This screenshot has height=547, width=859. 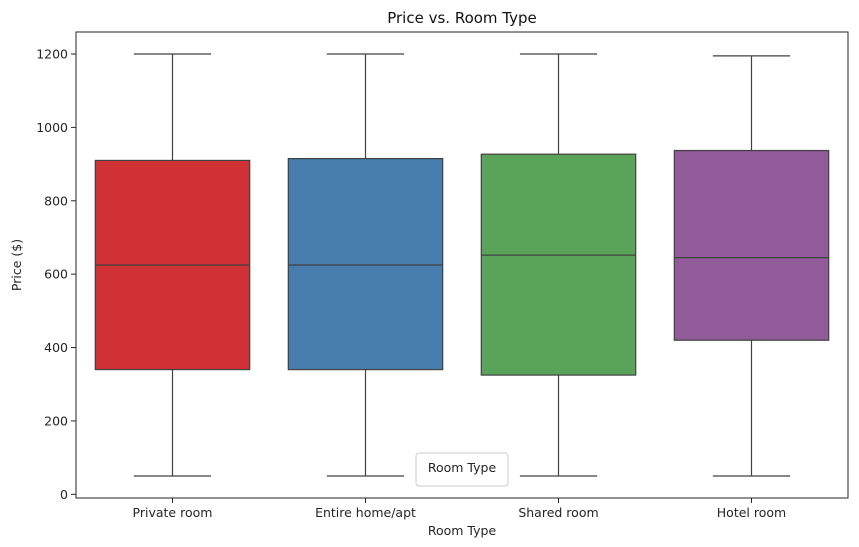 I want to click on y-tick-label: 200, so click(x=56, y=420).